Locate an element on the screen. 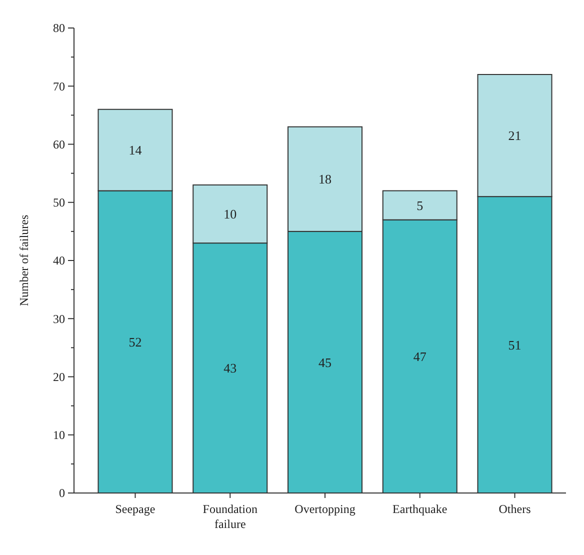  data-label: 14 is located at coordinates (135, 150).